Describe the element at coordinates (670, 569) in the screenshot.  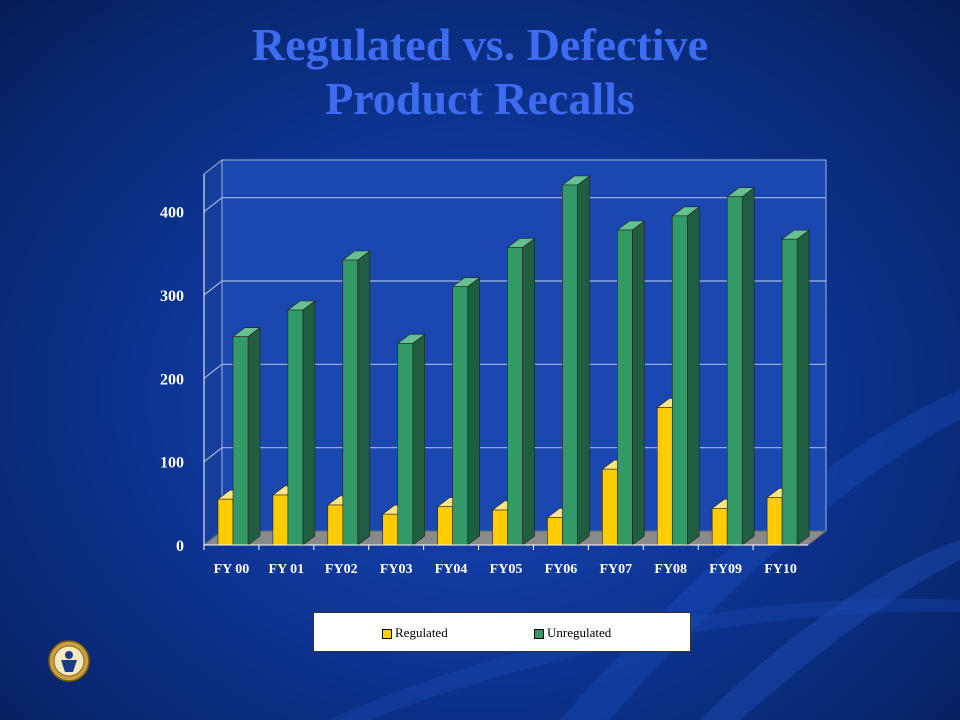
I see `x-tick-label: FY08` at that location.